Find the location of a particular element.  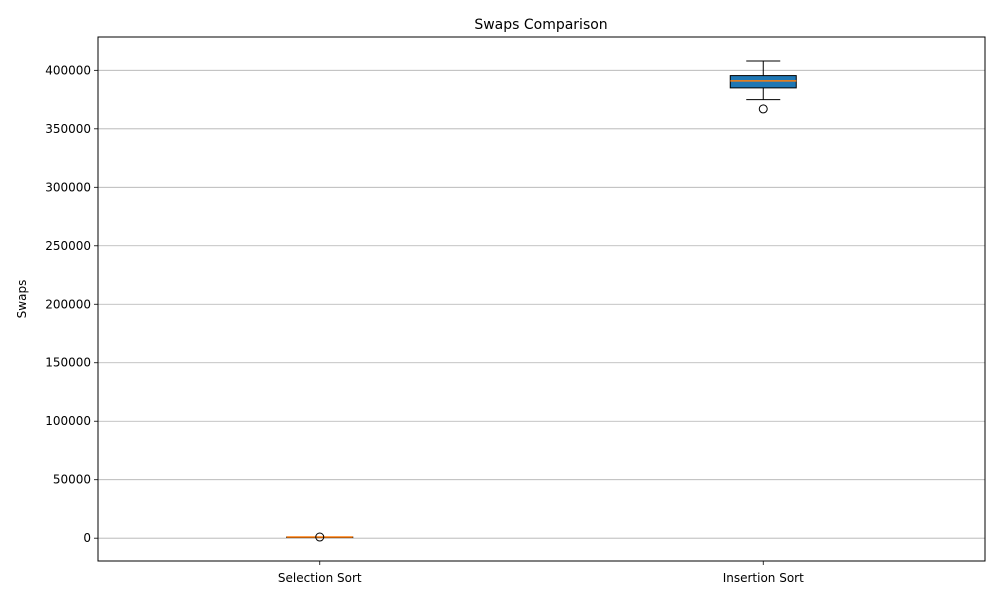

y-tick-label: 300000 is located at coordinates (68, 187).